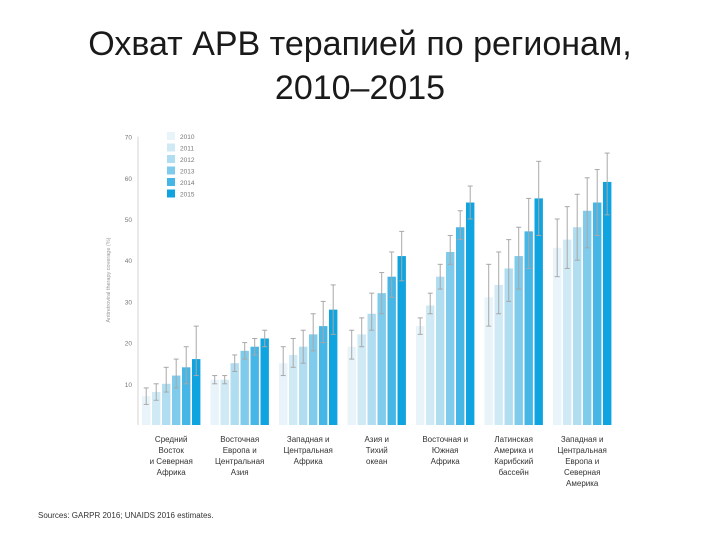  I want to click on y-tick-label: 30, so click(129, 302).